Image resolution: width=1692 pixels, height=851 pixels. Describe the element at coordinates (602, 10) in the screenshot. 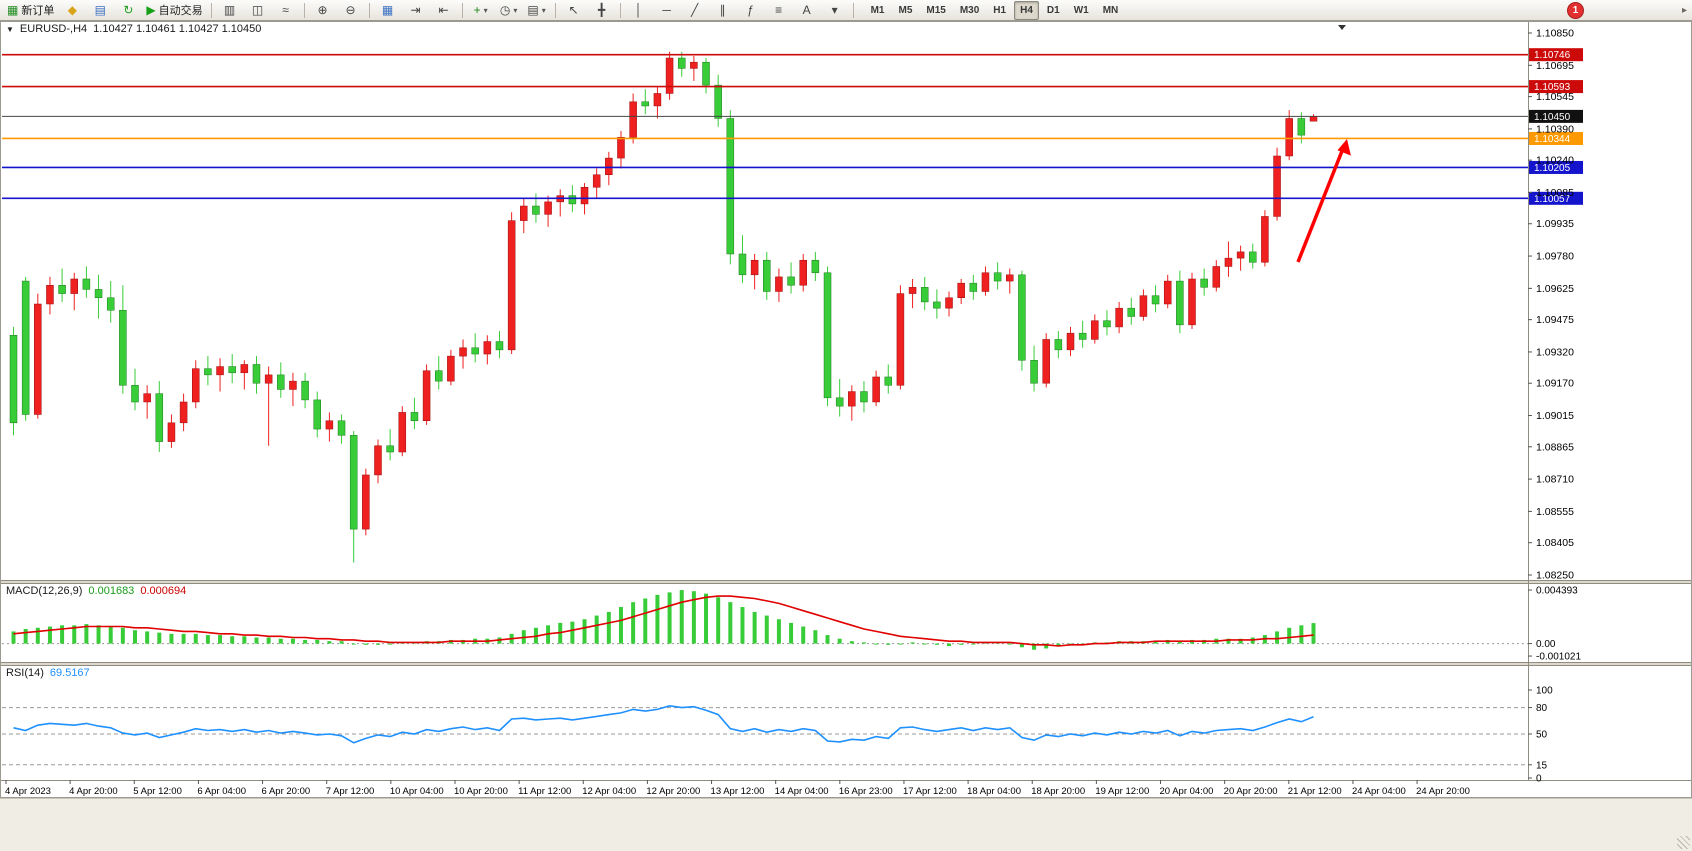

I see `crosshair-button: ╋` at that location.